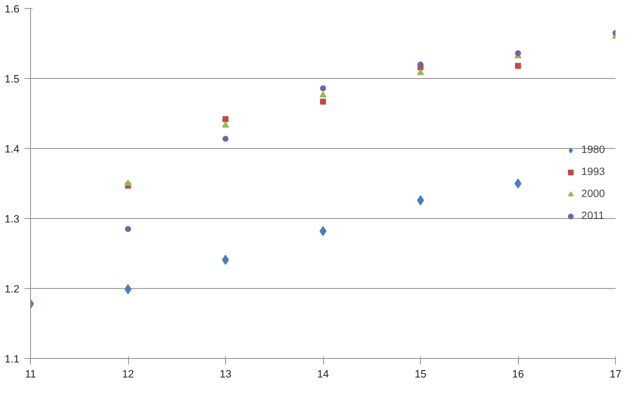 Image resolution: width=638 pixels, height=394 pixels. I want to click on legend-label: 2011, so click(592, 216).